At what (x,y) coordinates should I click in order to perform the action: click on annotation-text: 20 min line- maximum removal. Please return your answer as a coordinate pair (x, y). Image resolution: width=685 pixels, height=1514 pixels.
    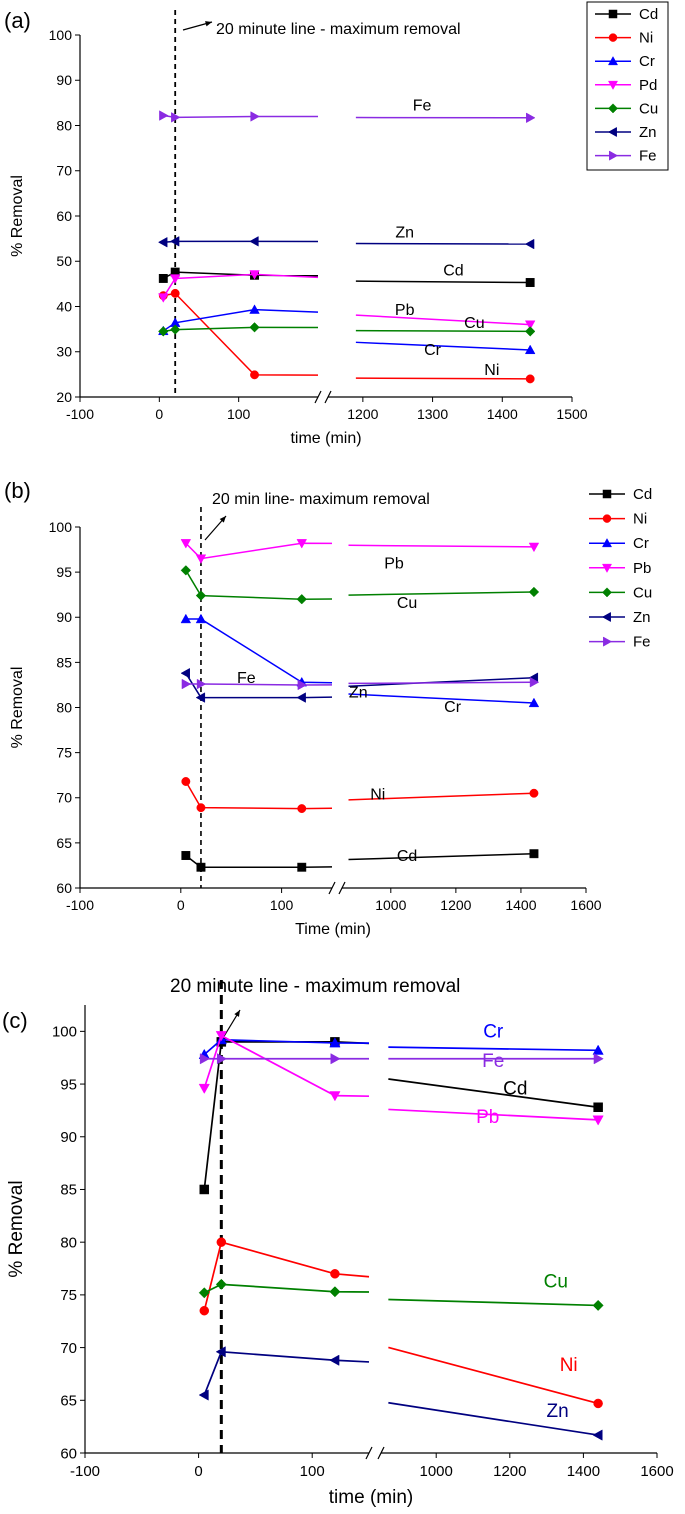
    Looking at the image, I should click on (321, 499).